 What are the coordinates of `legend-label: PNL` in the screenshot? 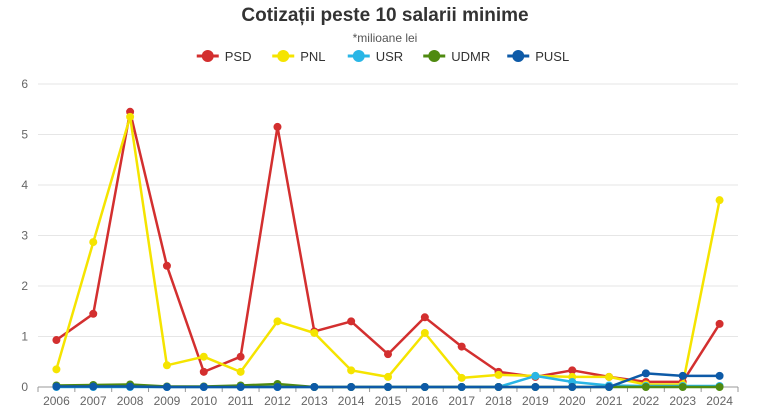 It's located at (312, 56).